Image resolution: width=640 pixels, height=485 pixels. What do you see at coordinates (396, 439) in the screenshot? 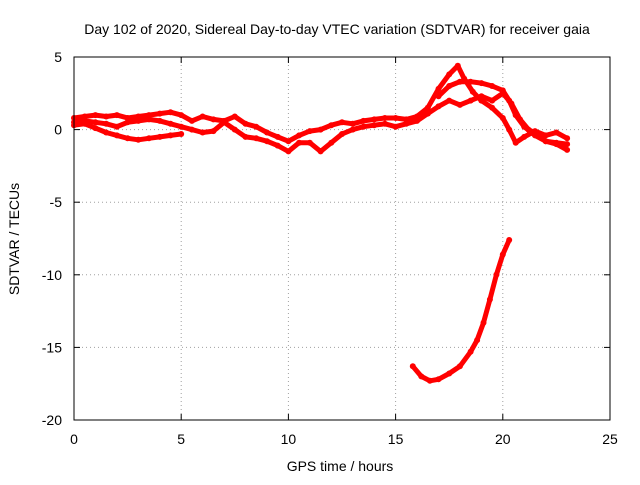
I see `x-tick-label: 15` at bounding box center [396, 439].